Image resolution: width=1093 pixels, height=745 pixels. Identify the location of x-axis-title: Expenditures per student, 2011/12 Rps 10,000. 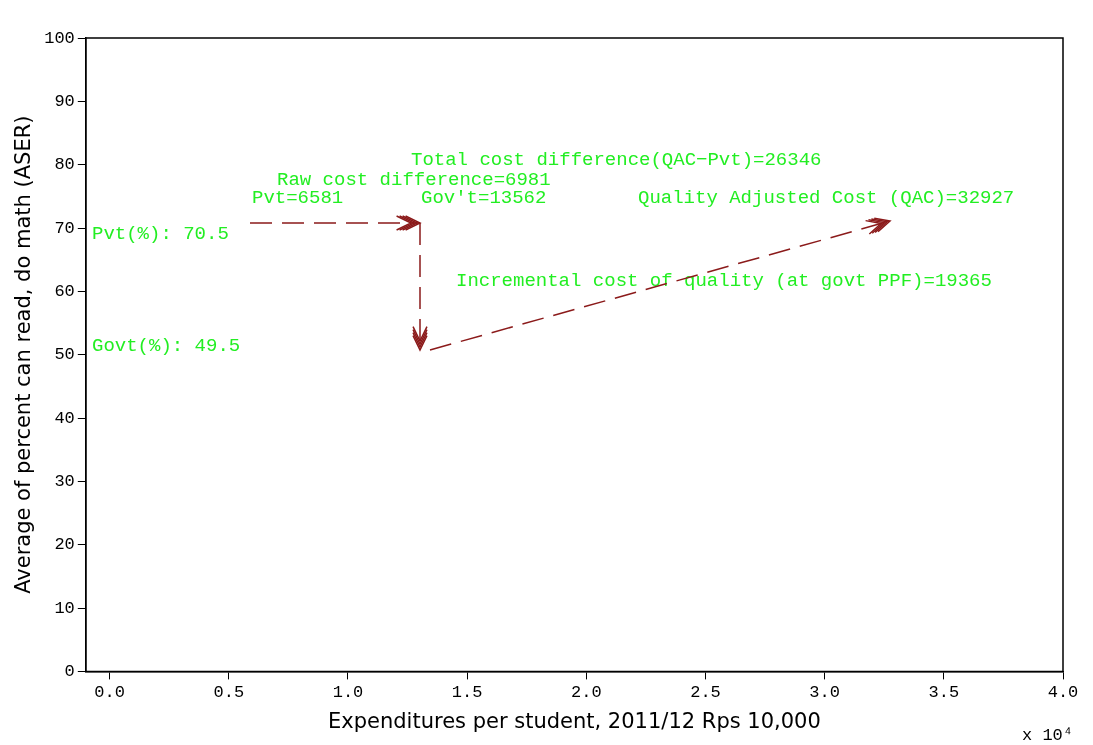
(574, 720).